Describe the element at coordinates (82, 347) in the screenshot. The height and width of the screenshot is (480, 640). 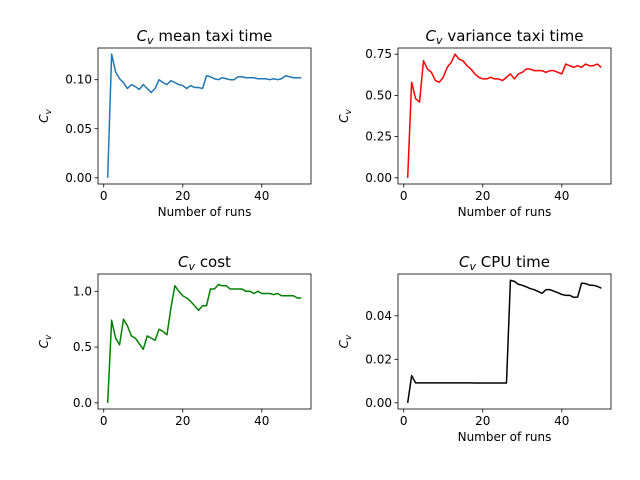
I see `y-tick-label: 0.5` at that location.